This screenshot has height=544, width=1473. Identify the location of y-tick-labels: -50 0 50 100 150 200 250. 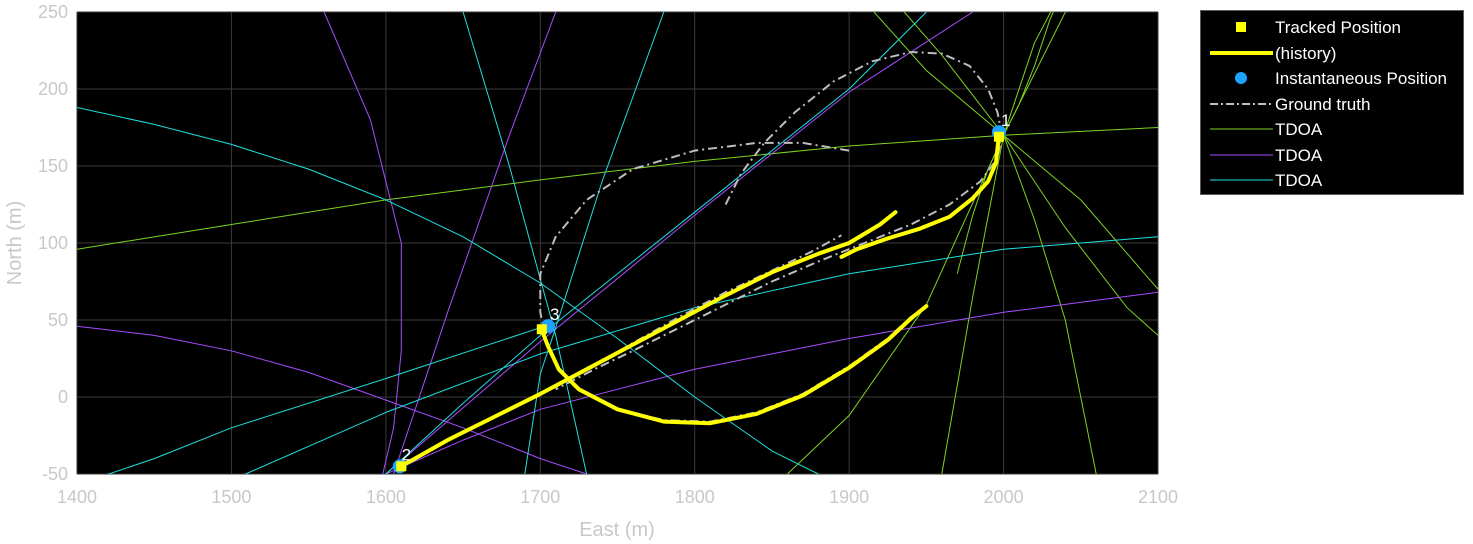
(53, 243).